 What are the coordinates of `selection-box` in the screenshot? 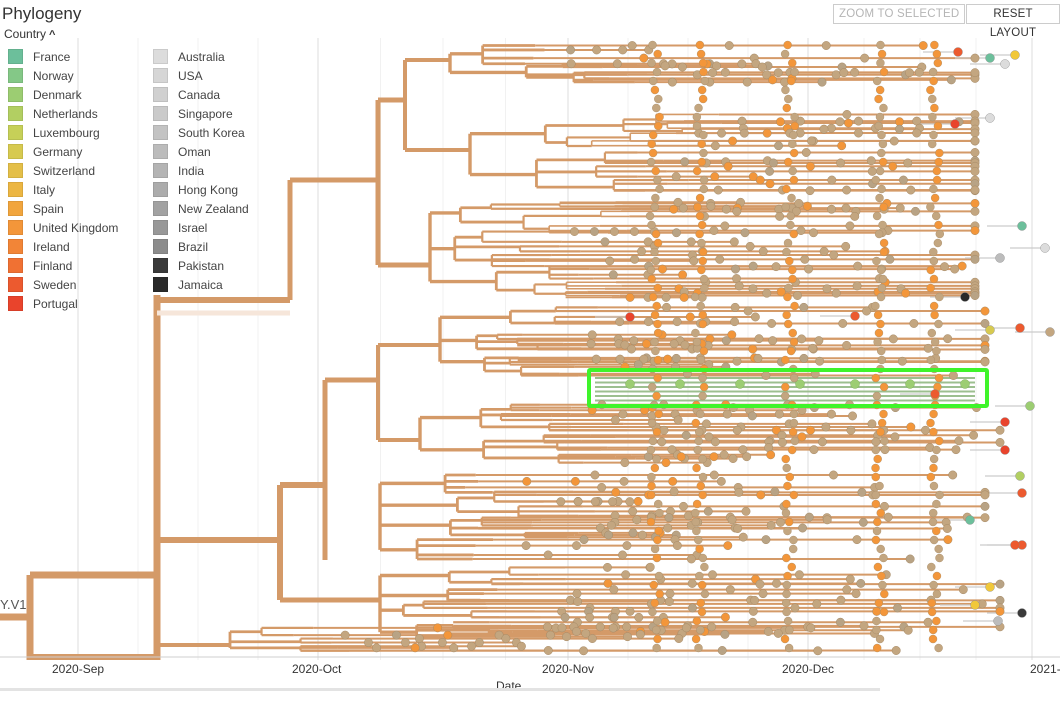 It's located at (788, 388).